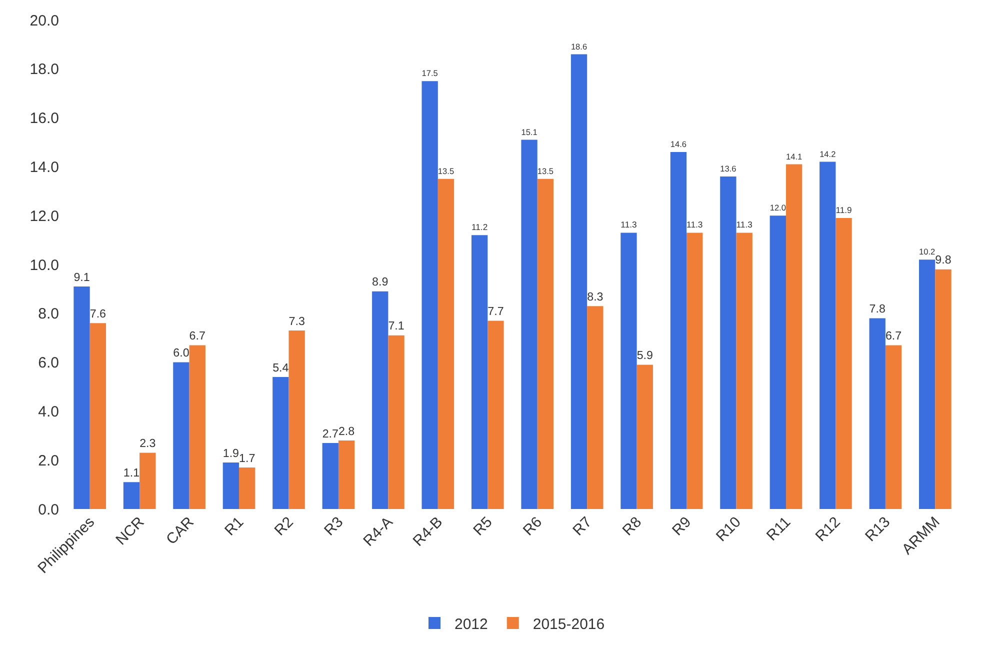 This screenshot has height=652, width=985. Describe the element at coordinates (943, 260) in the screenshot. I see `data-label: 9.8` at that location.